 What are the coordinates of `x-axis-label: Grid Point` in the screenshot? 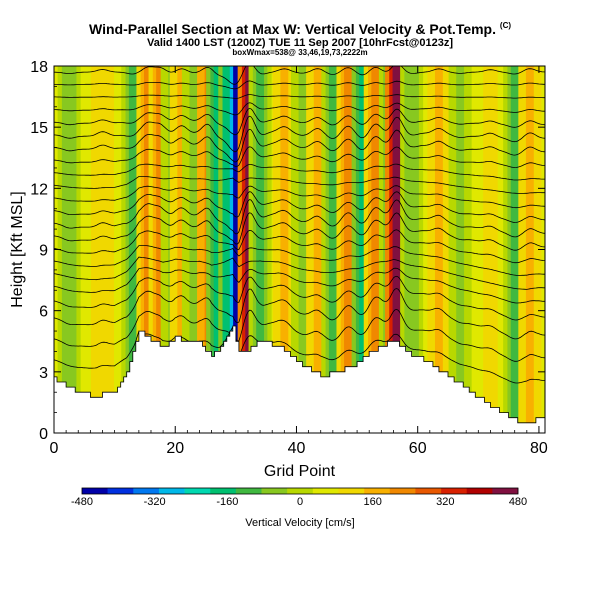 It's located at (300, 471).